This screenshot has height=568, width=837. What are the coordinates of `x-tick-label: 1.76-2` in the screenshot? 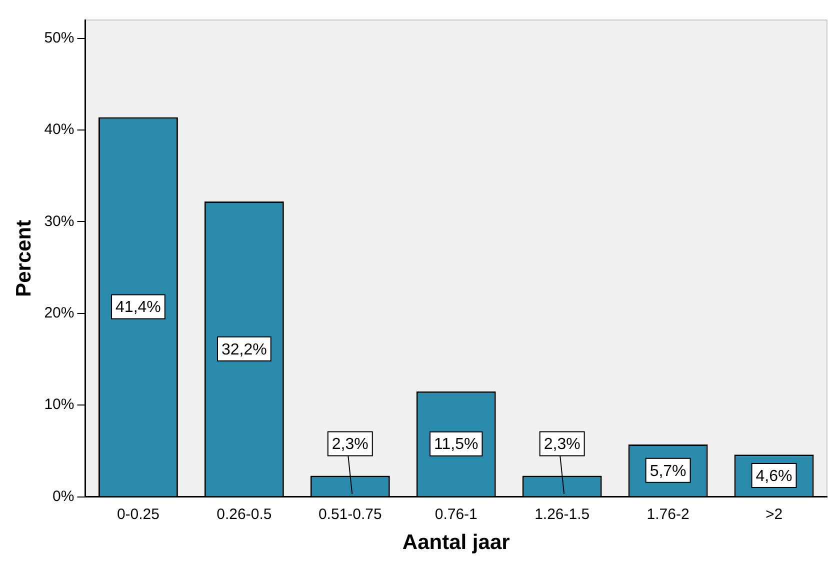 It's located at (668, 514).